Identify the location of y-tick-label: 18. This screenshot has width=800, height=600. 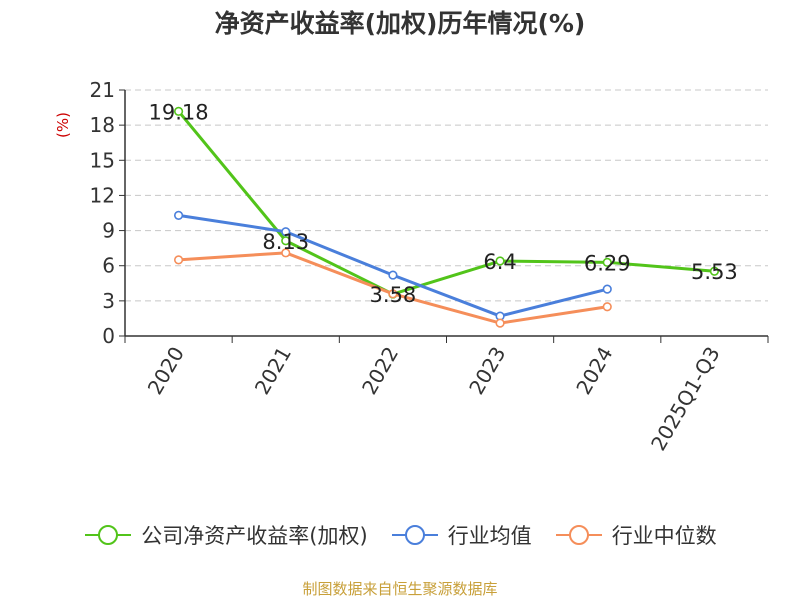
(102, 125).